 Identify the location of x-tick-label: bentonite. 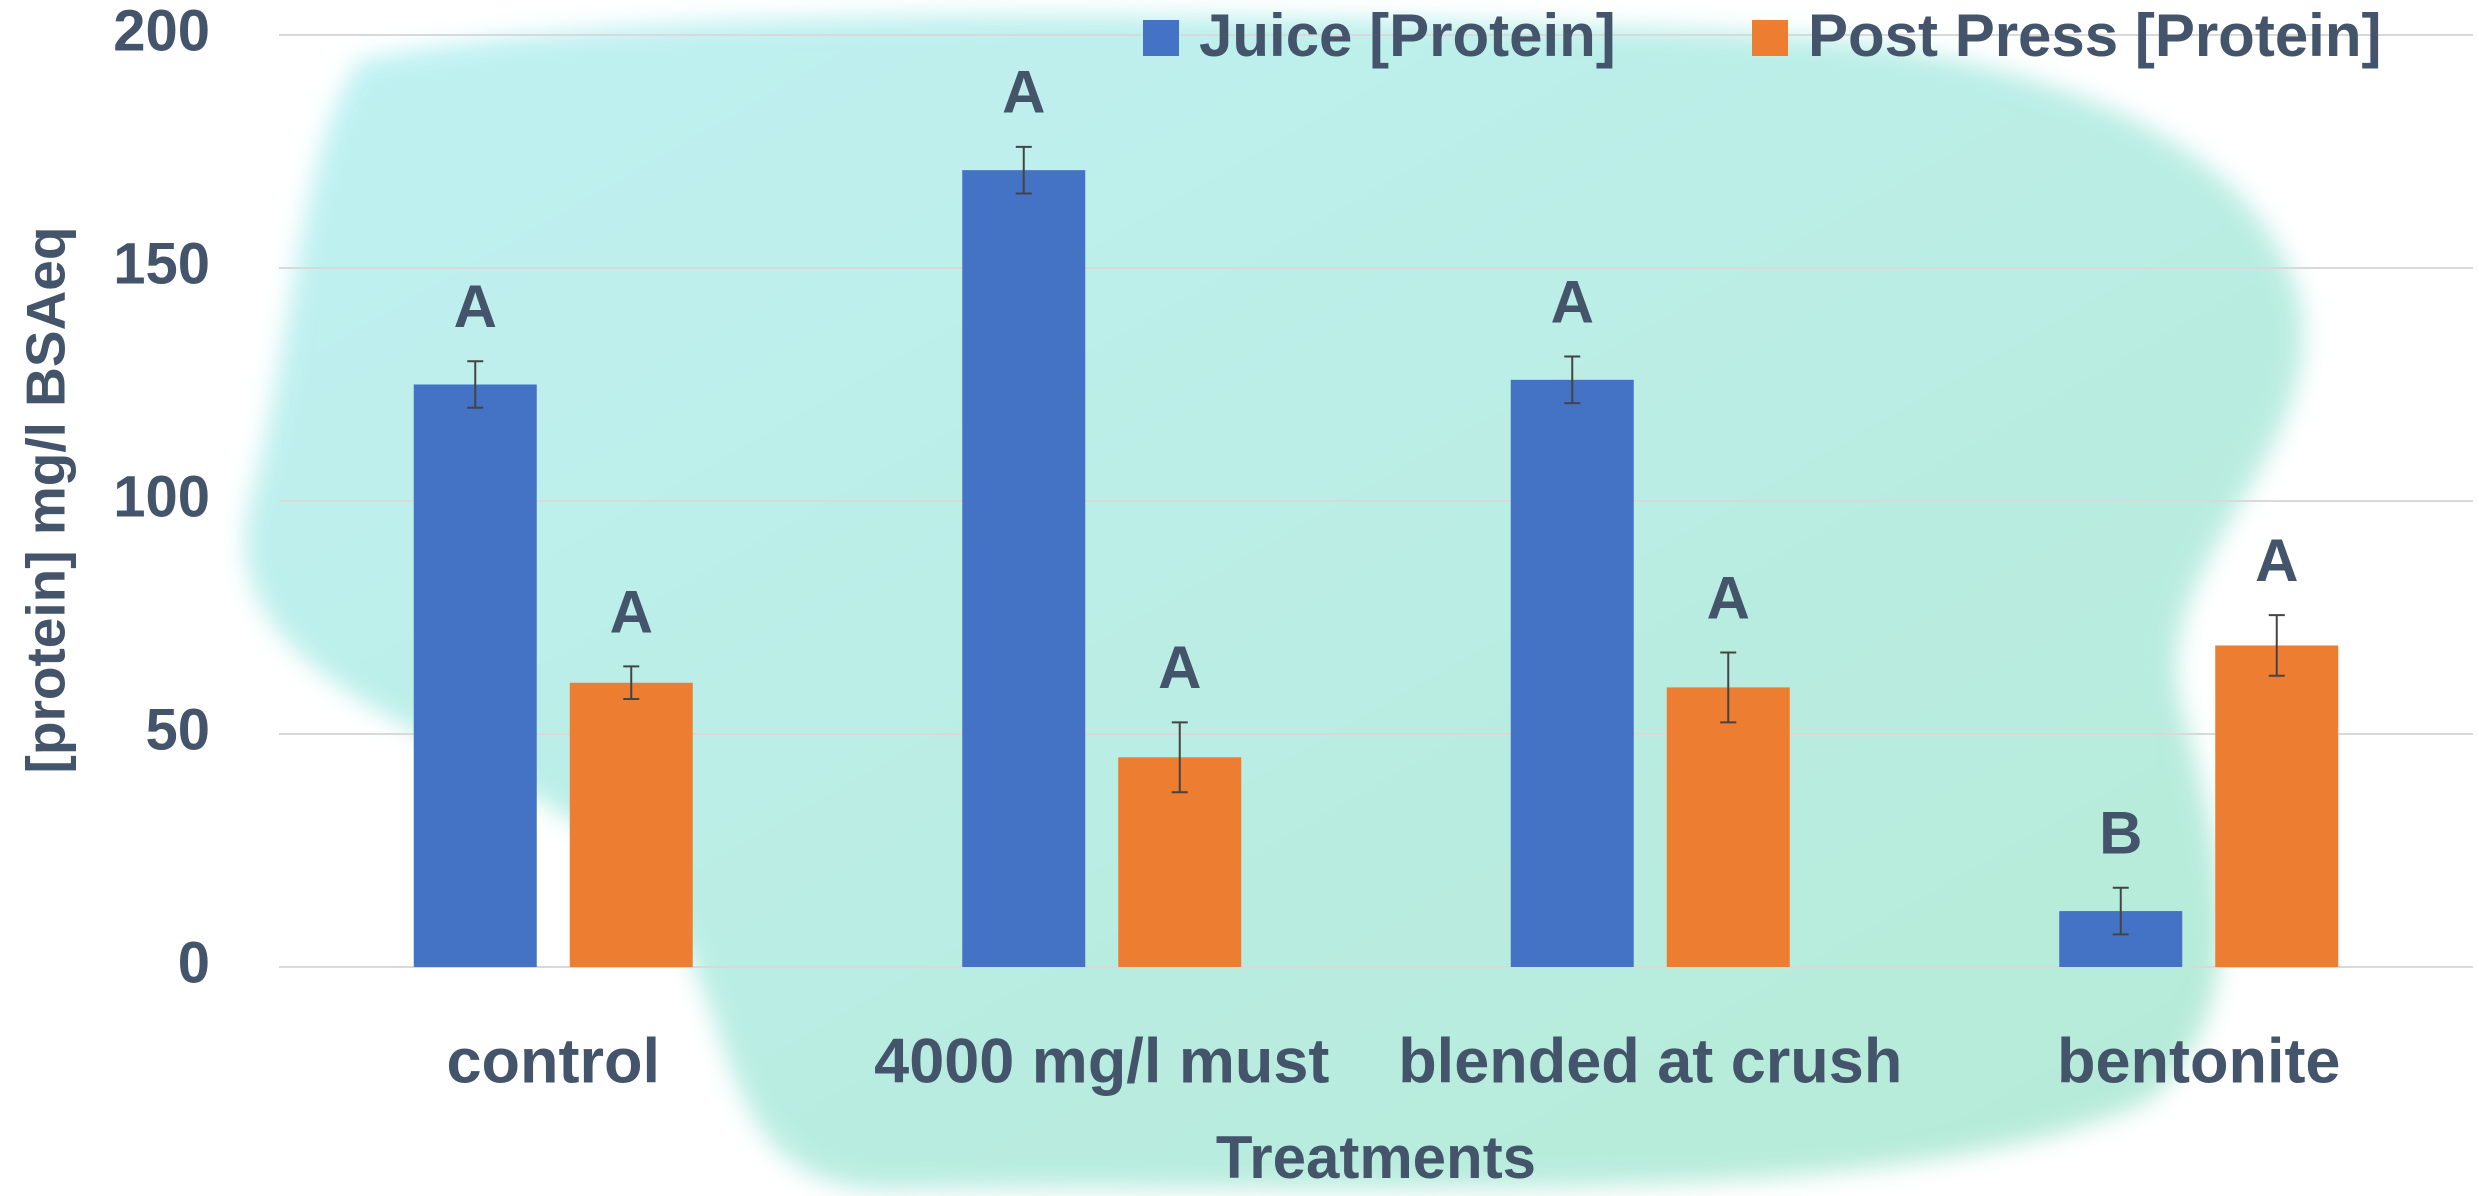
(2198, 1062).